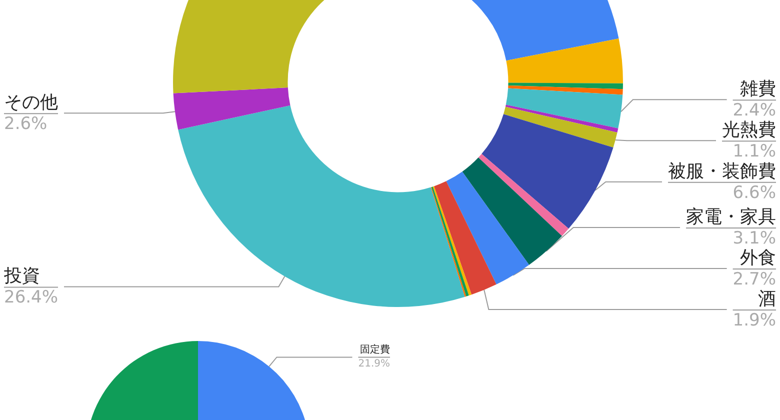  What do you see at coordinates (21, 276) in the screenshot?
I see `slice-label: 投資` at bounding box center [21, 276].